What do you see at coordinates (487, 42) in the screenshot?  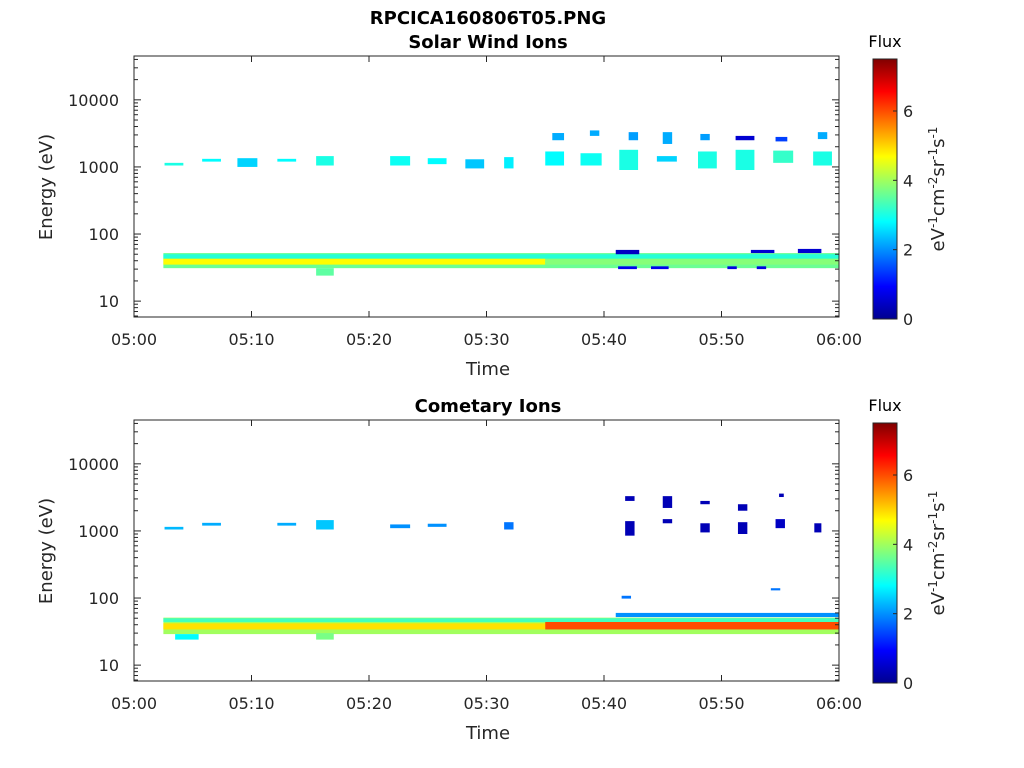 I see `panel-title: Solar Wind Ions` at bounding box center [487, 42].